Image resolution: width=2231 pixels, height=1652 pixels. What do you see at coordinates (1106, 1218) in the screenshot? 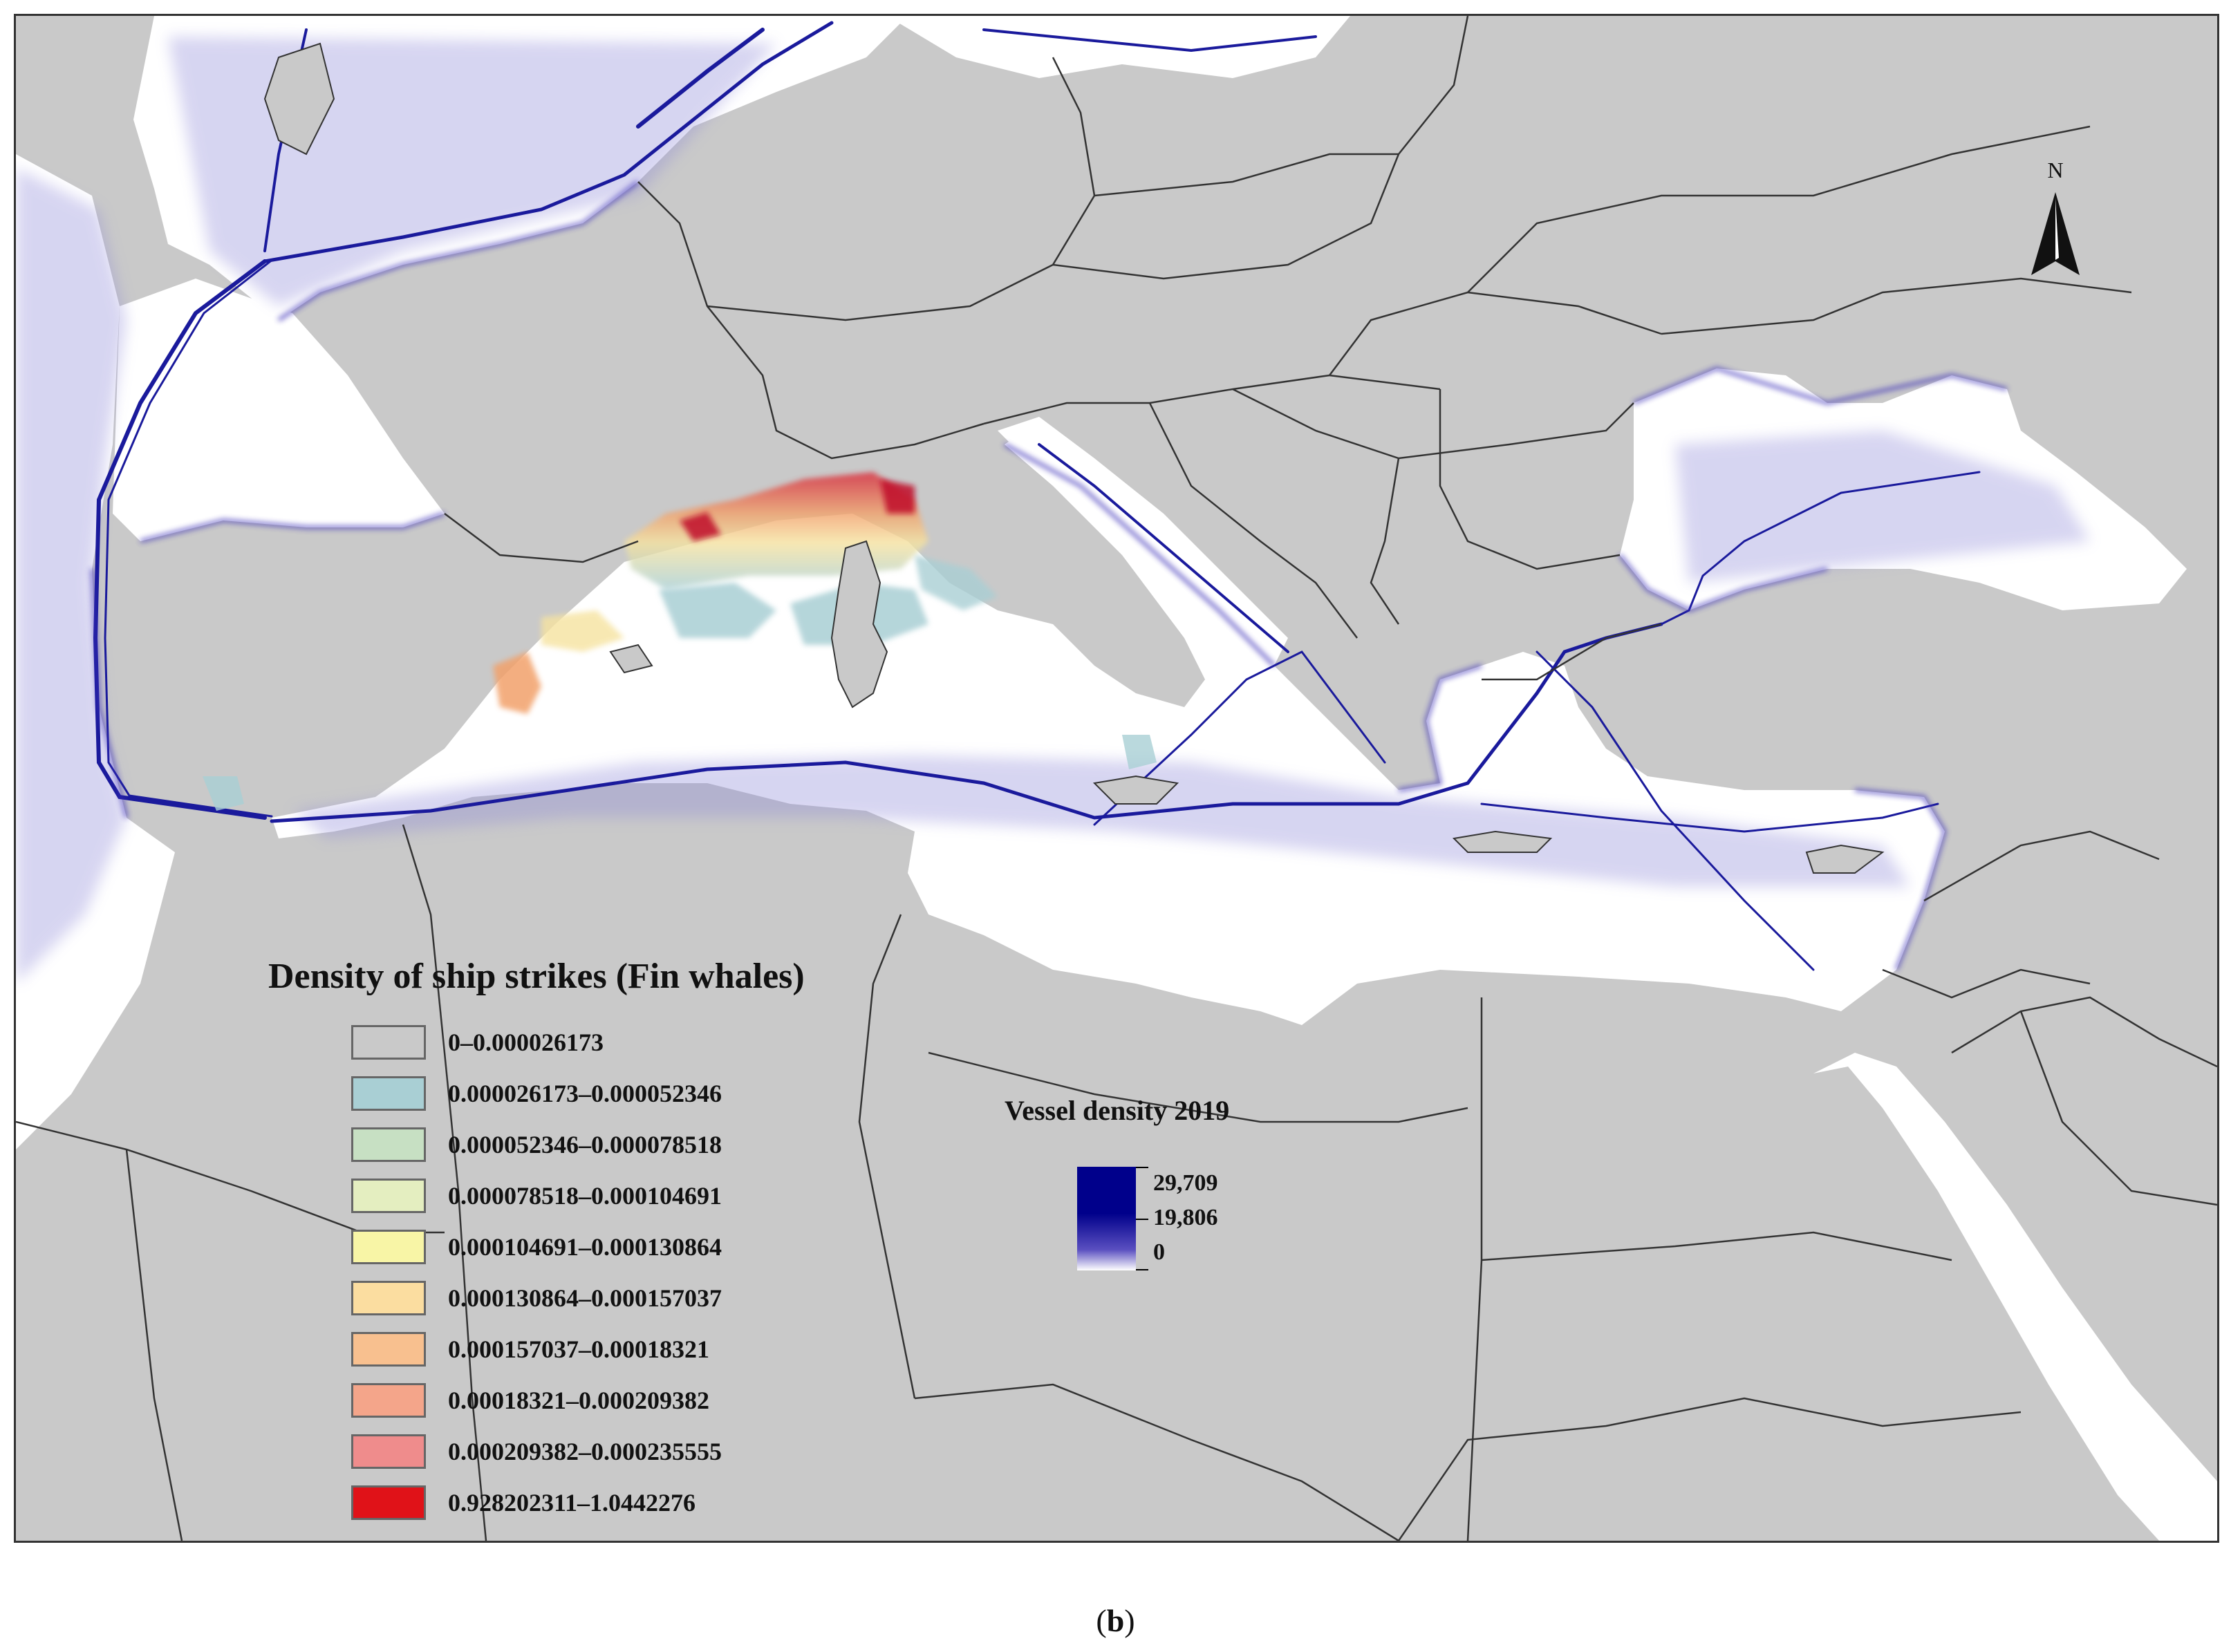
I see `vessel-density-color-ramp` at bounding box center [1106, 1218].